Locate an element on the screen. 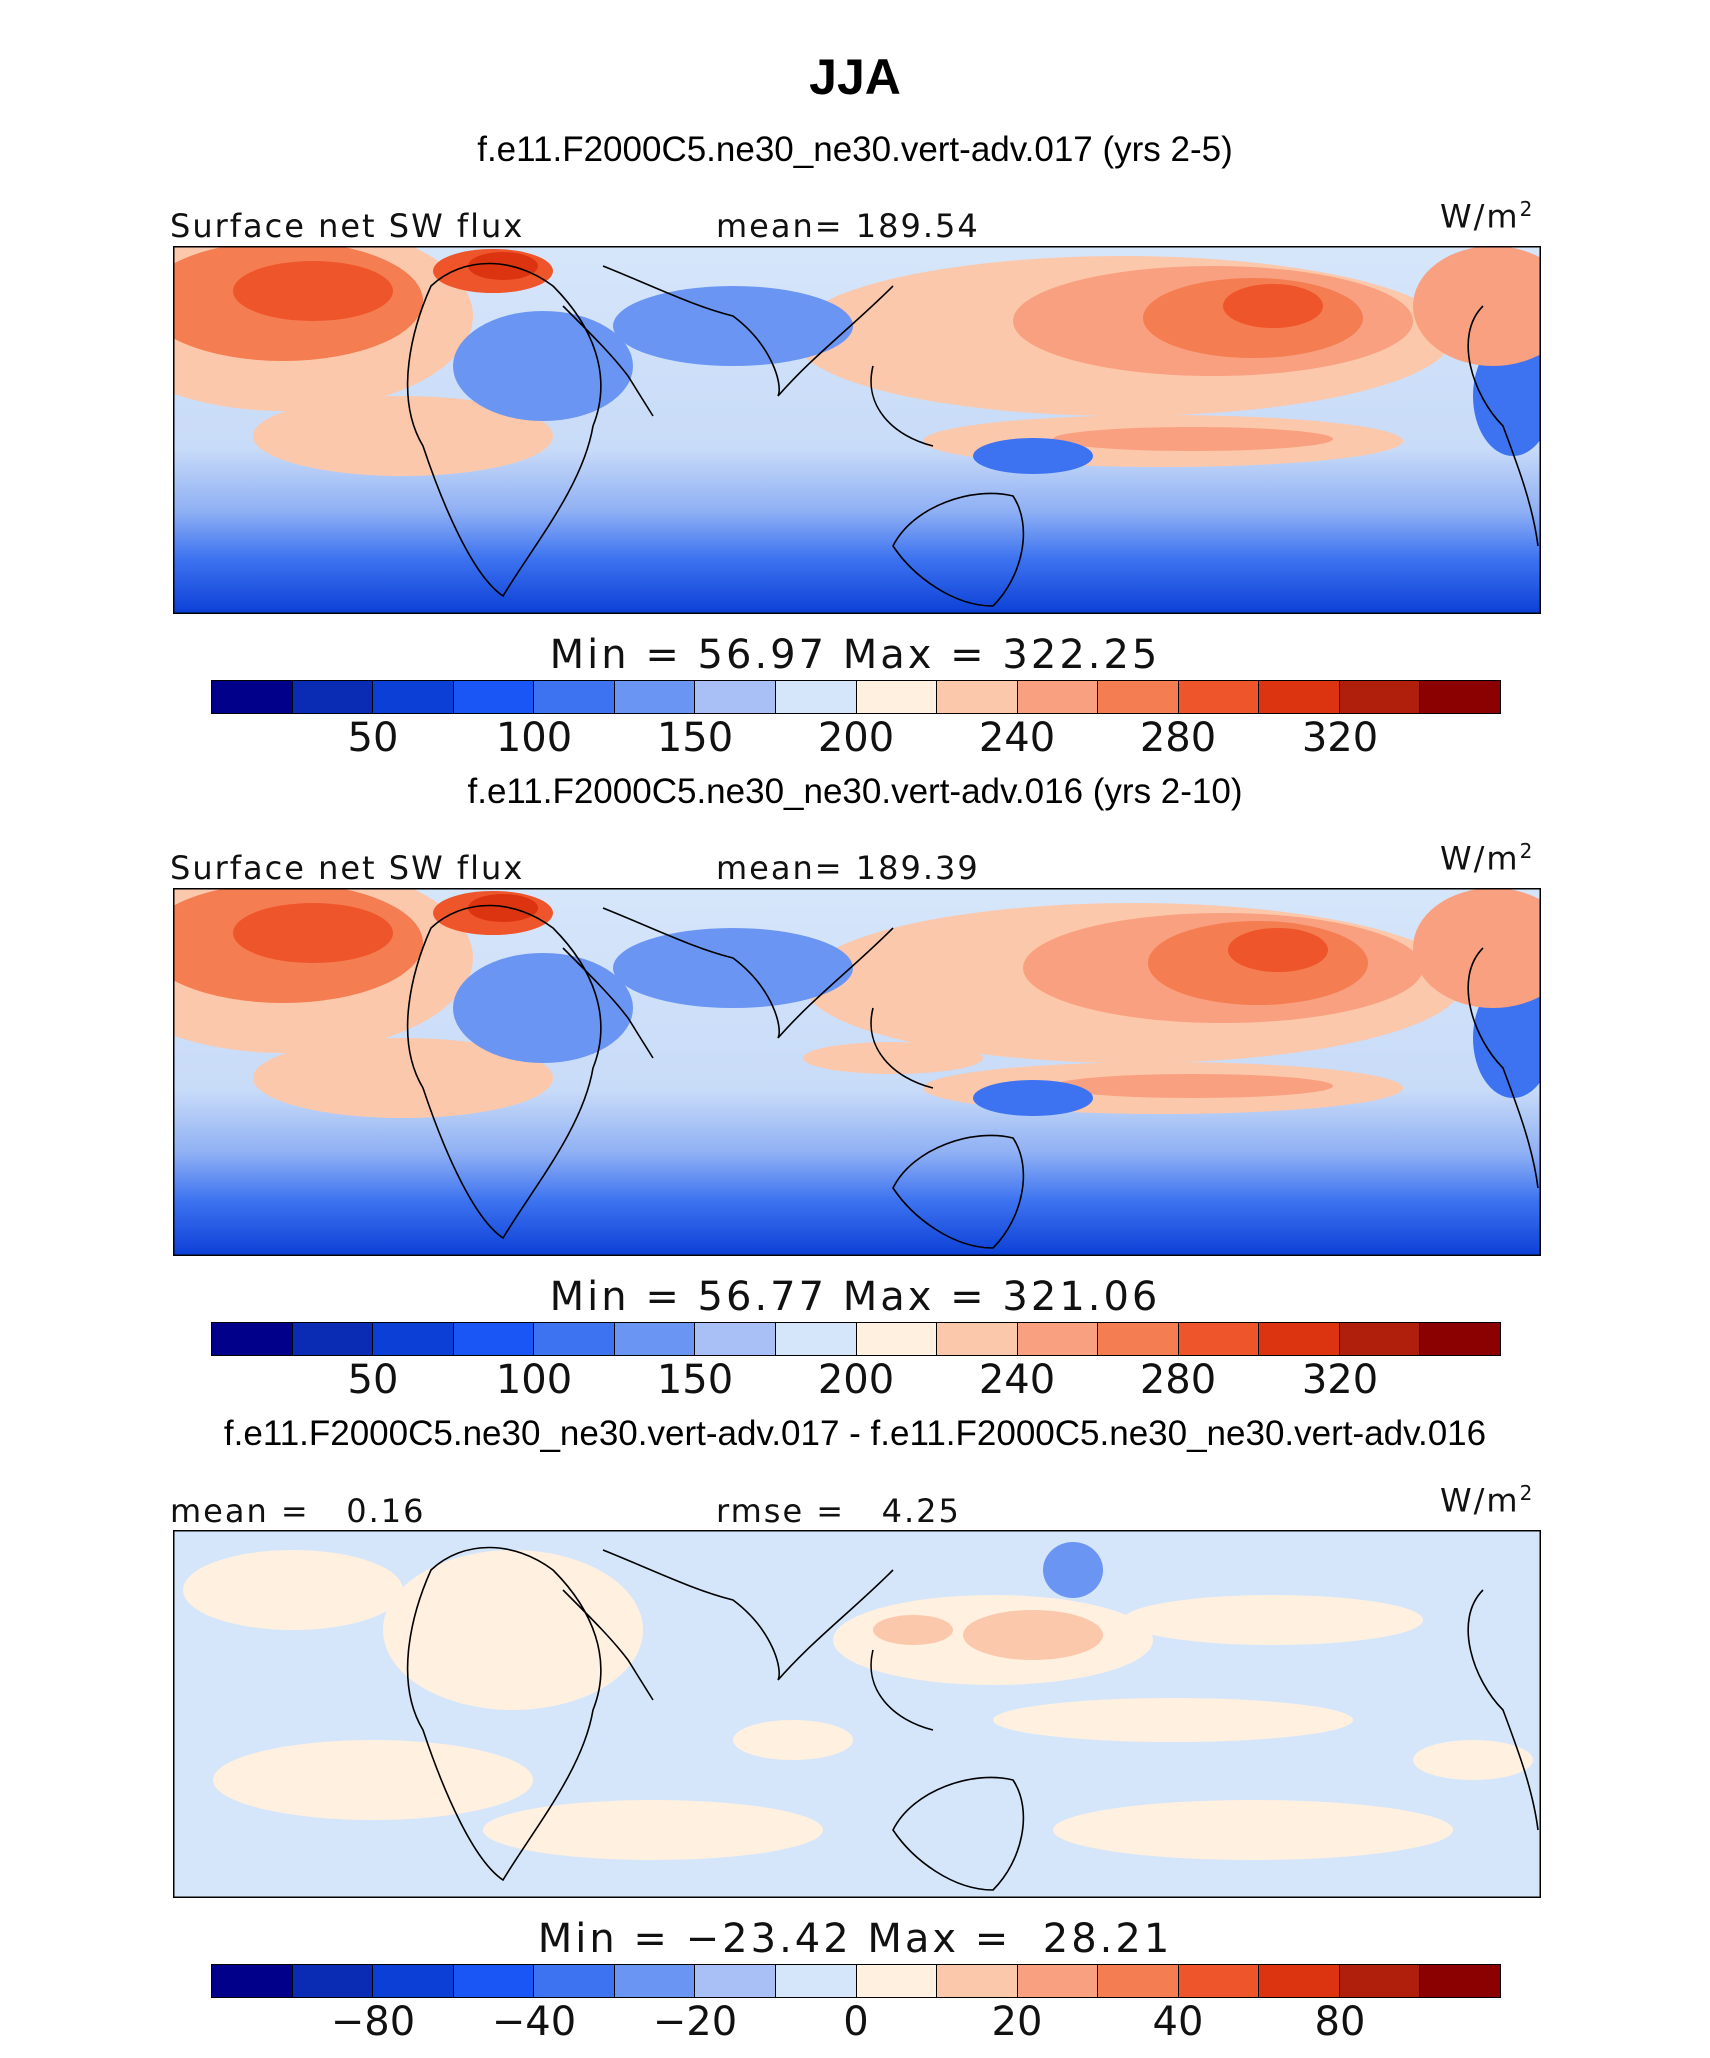 This screenshot has width=1710, height=2058. panel-3-colorbar is located at coordinates (856, 1981).